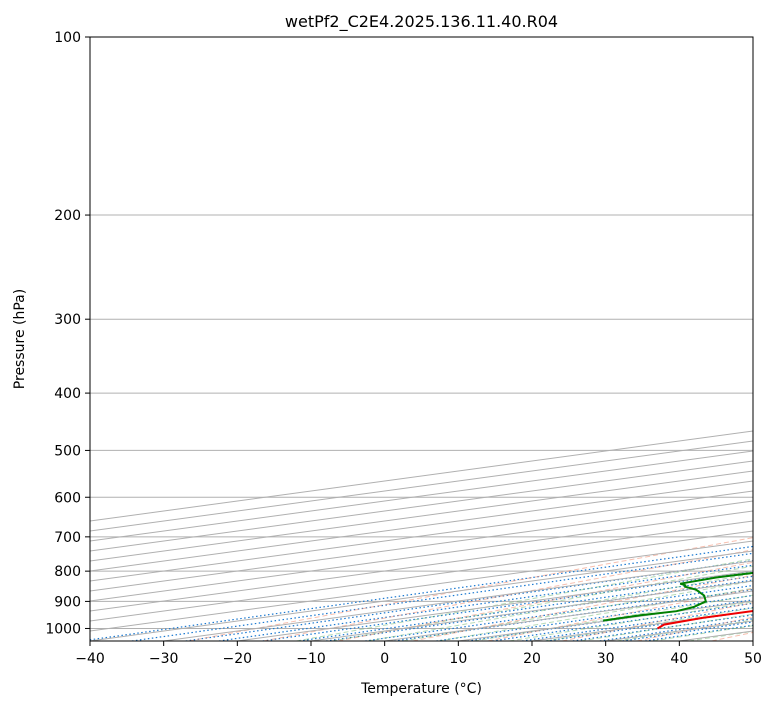 This screenshot has height=708, width=775. I want to click on y-axis: 100 200 300 400 500 600 700 800 900 1000, so click(67, 333).